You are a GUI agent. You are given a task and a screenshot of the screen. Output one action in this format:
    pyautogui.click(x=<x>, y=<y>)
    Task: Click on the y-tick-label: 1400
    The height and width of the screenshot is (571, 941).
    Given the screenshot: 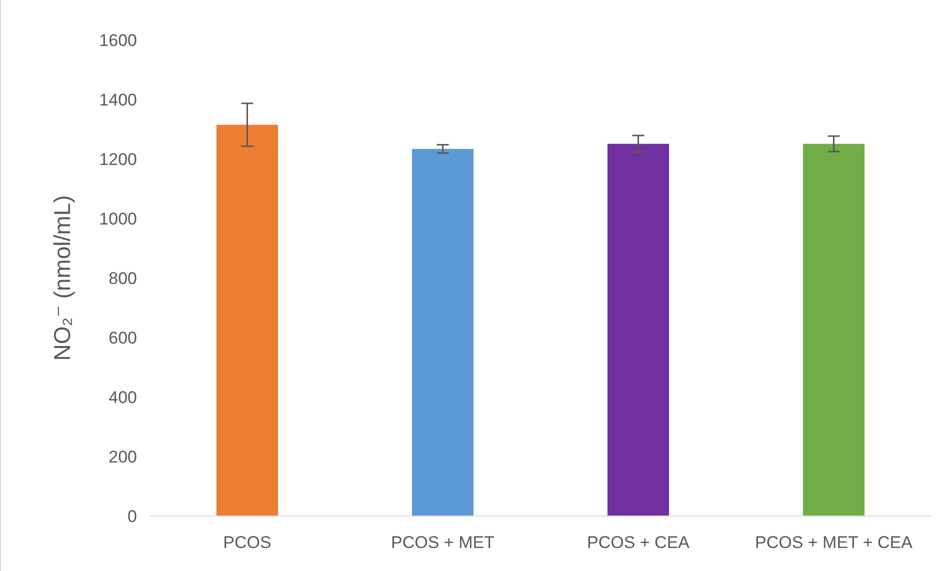 What is the action you would take?
    pyautogui.click(x=118, y=100)
    